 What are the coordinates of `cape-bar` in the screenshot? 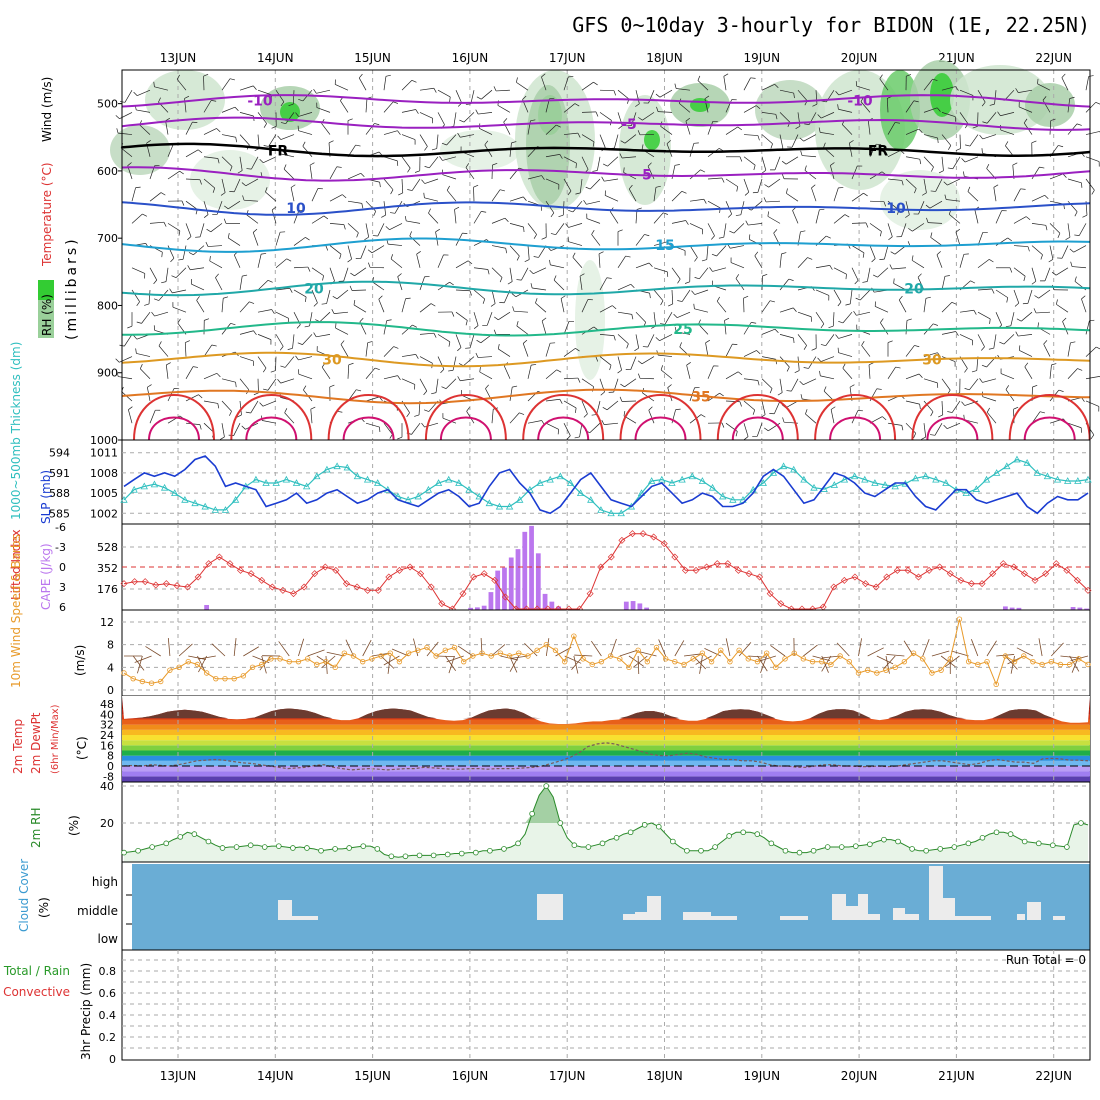 It's located at (545, 601).